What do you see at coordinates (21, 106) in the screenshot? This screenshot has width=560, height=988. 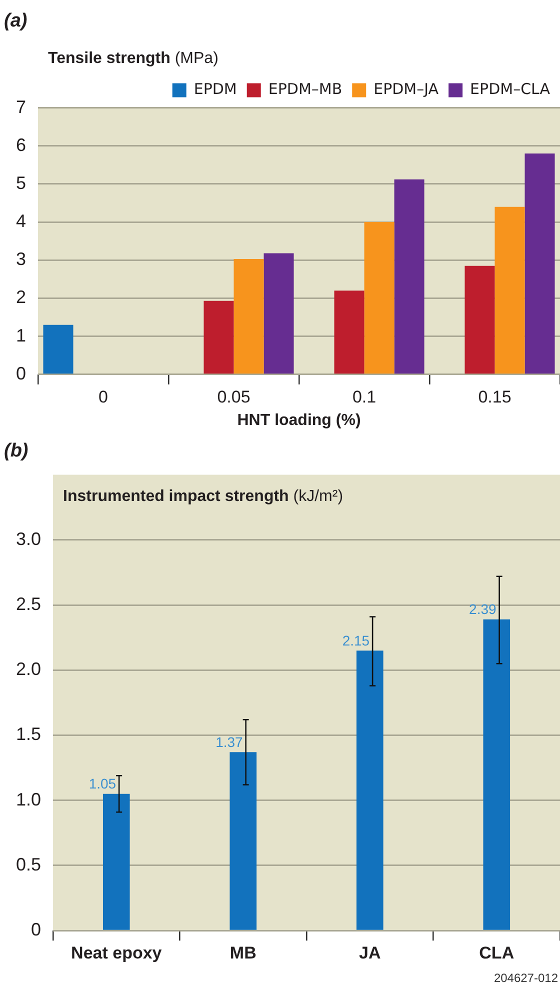 I see `y-tick-label: 7` at bounding box center [21, 106].